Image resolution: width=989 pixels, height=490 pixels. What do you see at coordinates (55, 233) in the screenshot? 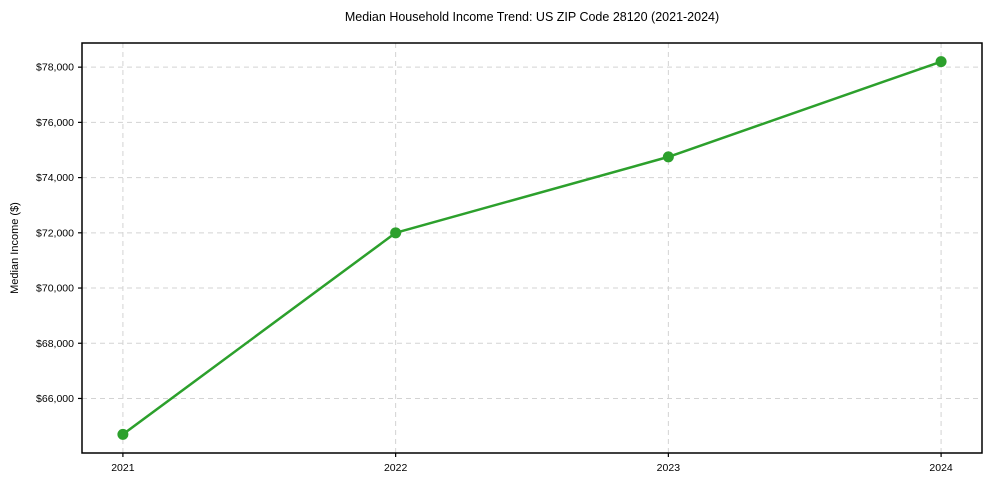
I see `y-tick-label: $72,000` at bounding box center [55, 233].